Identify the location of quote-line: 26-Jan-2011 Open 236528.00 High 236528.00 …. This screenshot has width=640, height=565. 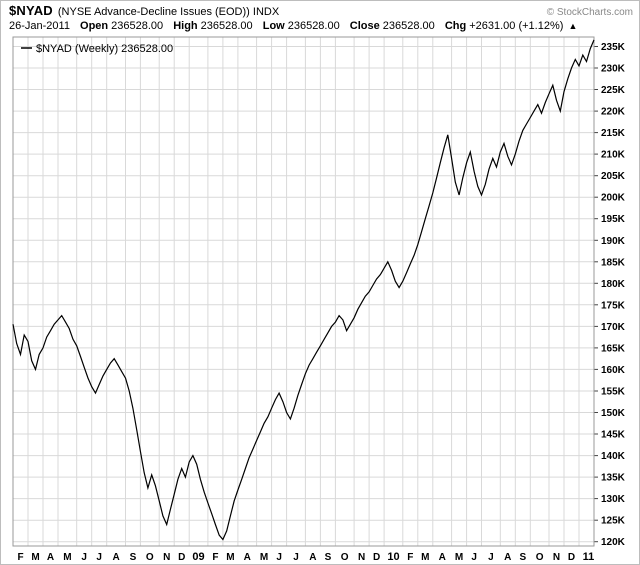
(321, 26).